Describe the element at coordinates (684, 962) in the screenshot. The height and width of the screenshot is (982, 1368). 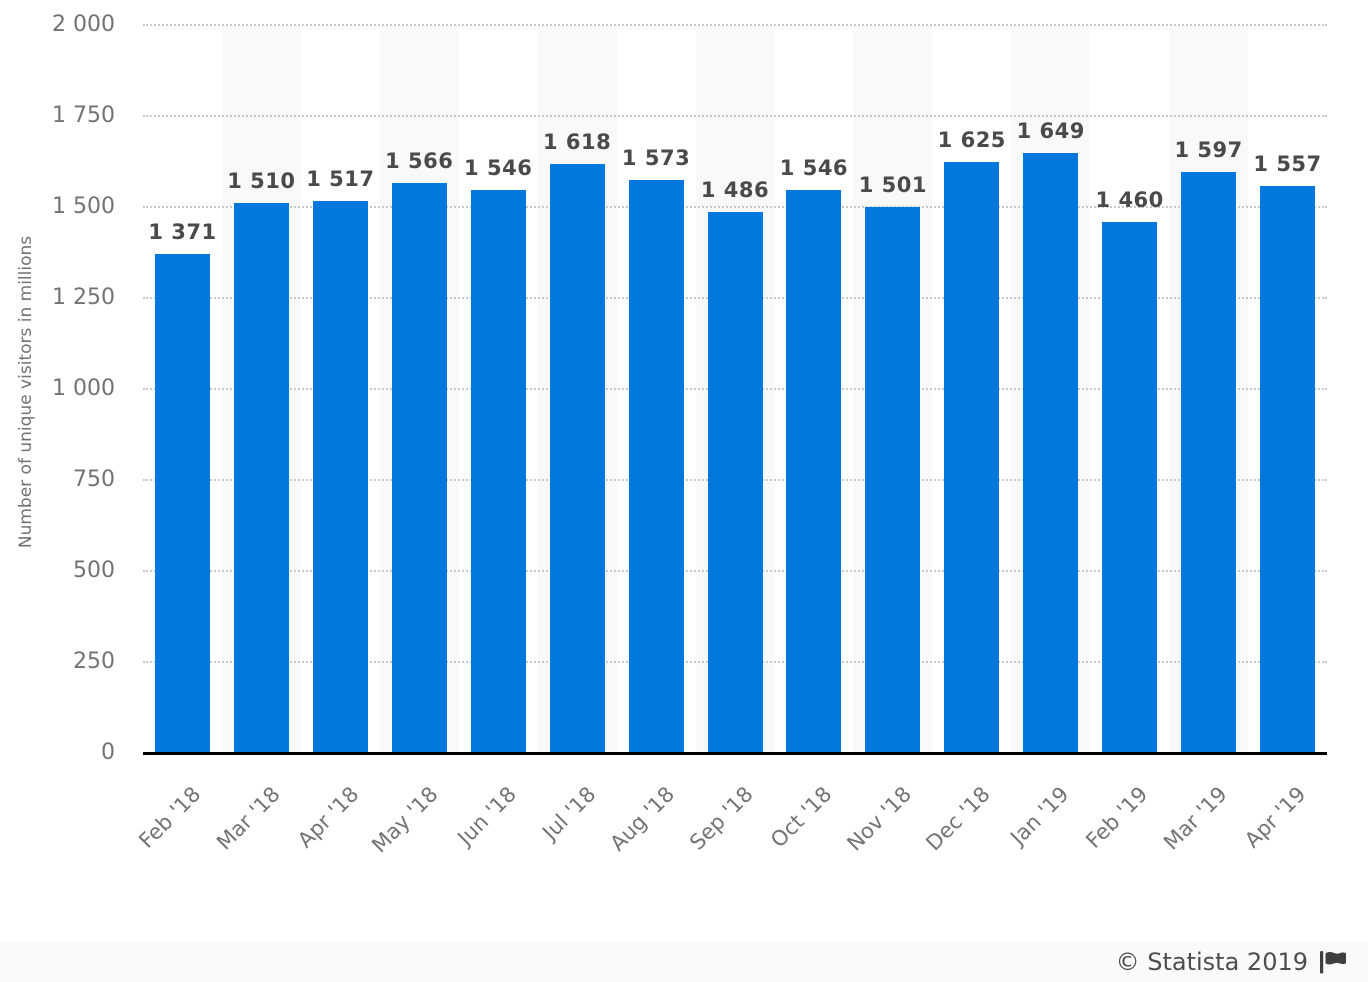
I see `footer-bar: © Statista 2019` at that location.